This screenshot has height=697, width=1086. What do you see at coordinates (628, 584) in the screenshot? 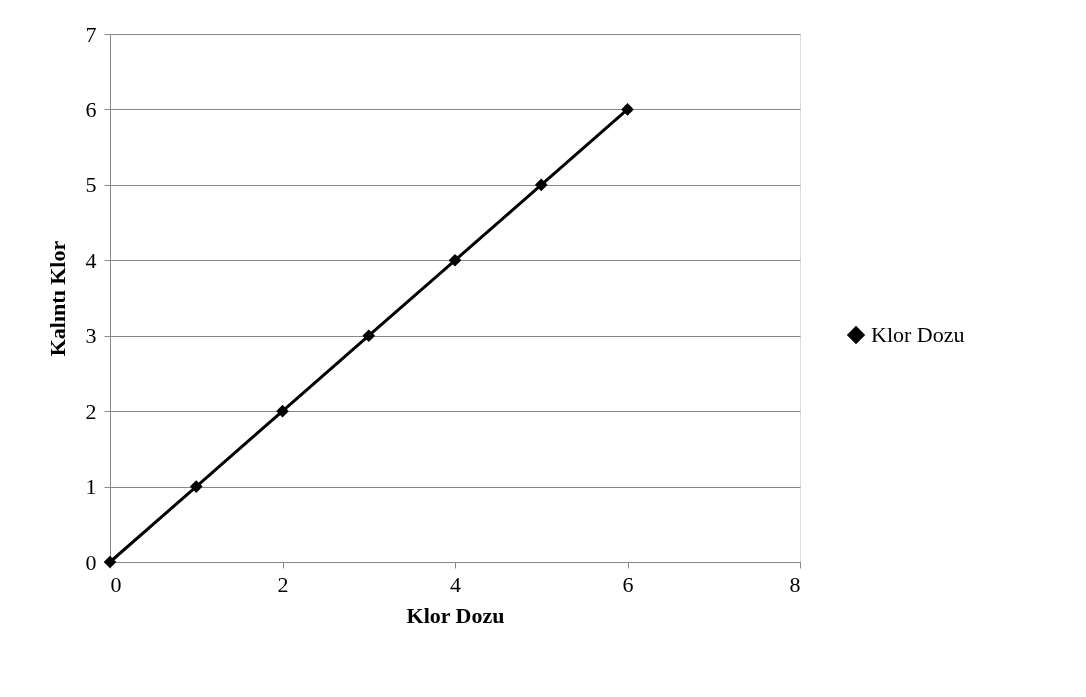
I see `x-tick-label: 6` at bounding box center [628, 584].